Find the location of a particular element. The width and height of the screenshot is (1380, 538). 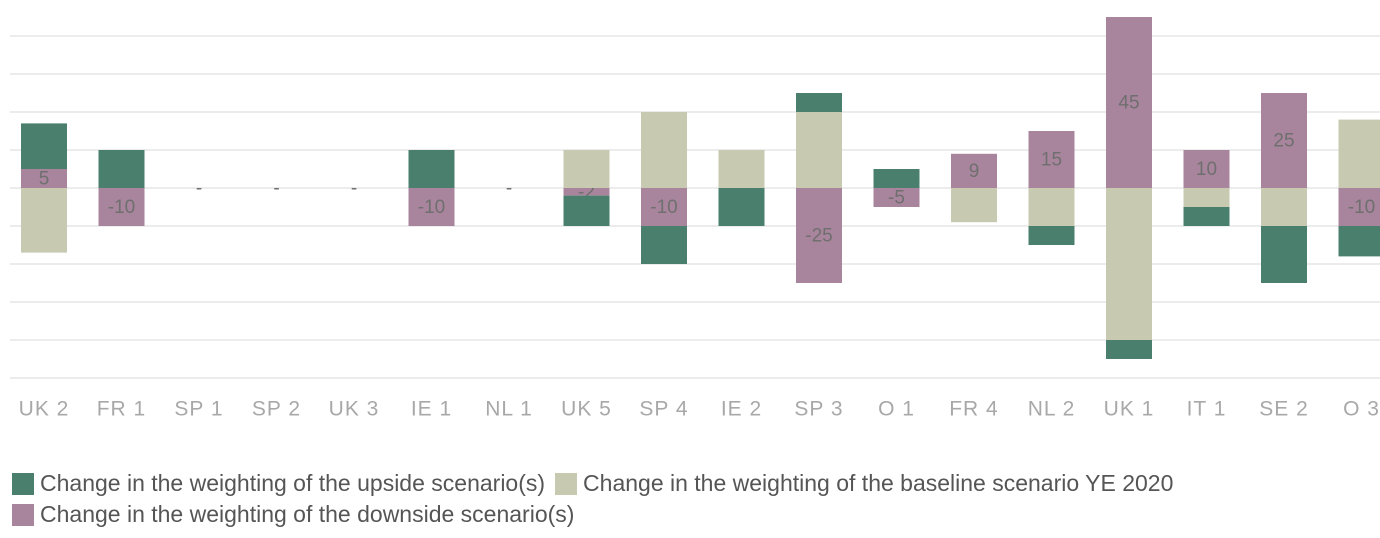

x-tick-label: IT 1 is located at coordinates (1207, 409).